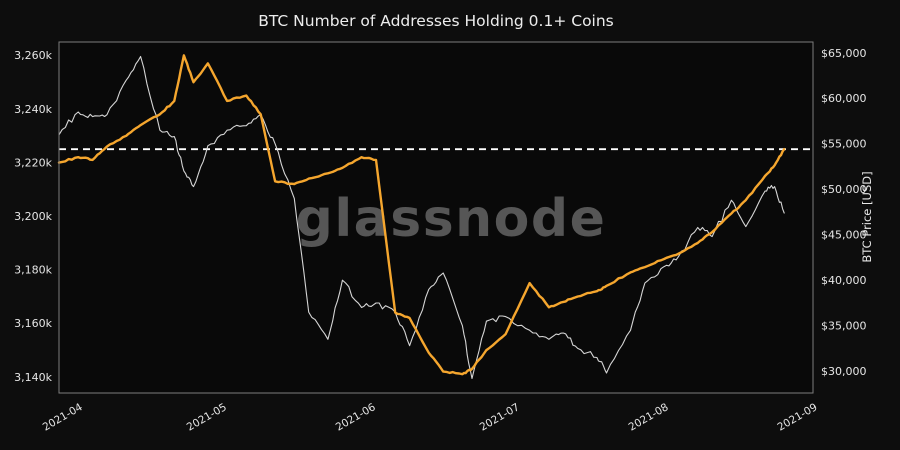  What do you see at coordinates (649, 417) in the screenshot?
I see `x-tick-label: 2021-08` at bounding box center [649, 417].